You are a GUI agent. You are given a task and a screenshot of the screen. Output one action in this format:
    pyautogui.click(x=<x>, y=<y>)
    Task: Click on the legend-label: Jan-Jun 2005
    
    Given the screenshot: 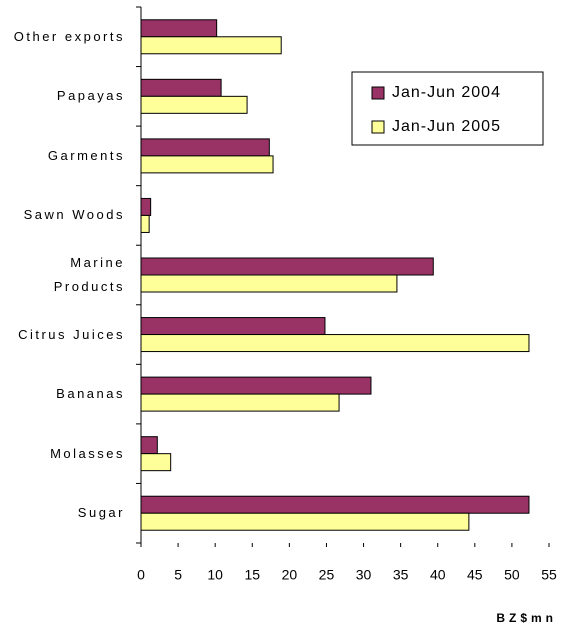 What is the action you would take?
    pyautogui.click(x=446, y=126)
    